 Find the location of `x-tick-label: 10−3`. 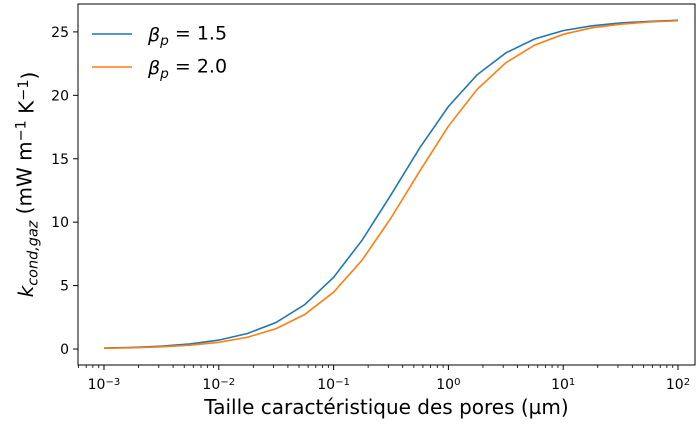

x-tick-label: 10−3 is located at coordinates (104, 385).